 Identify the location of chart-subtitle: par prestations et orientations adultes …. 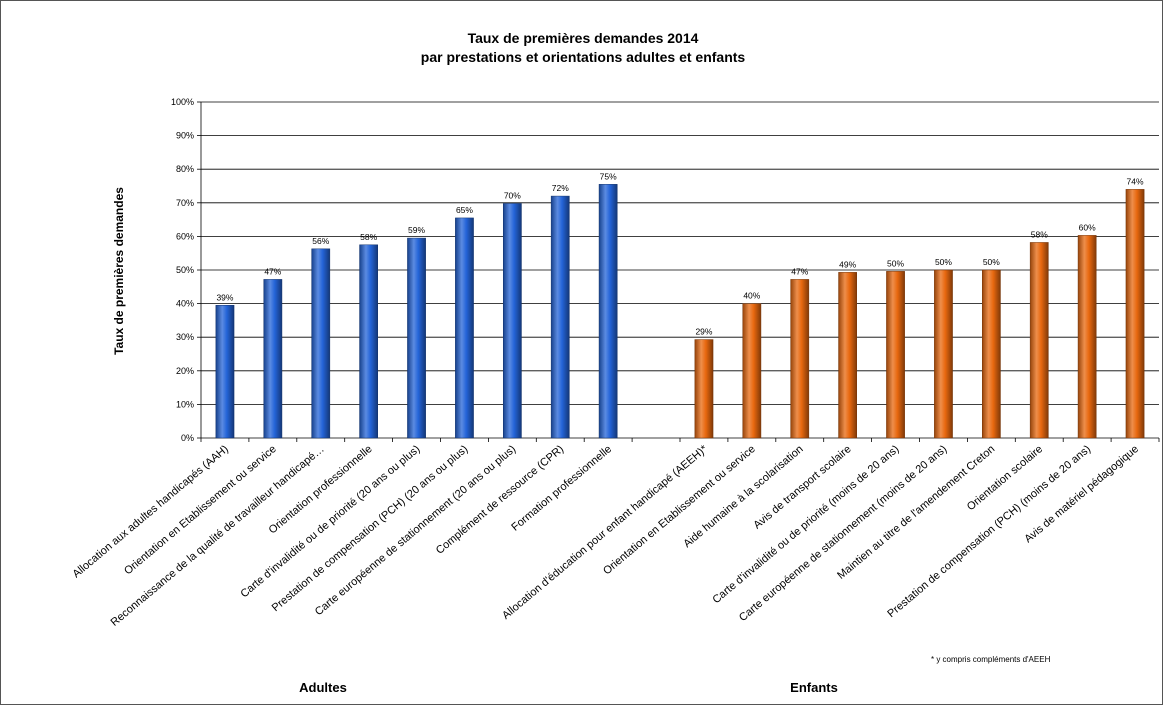
(583, 57).